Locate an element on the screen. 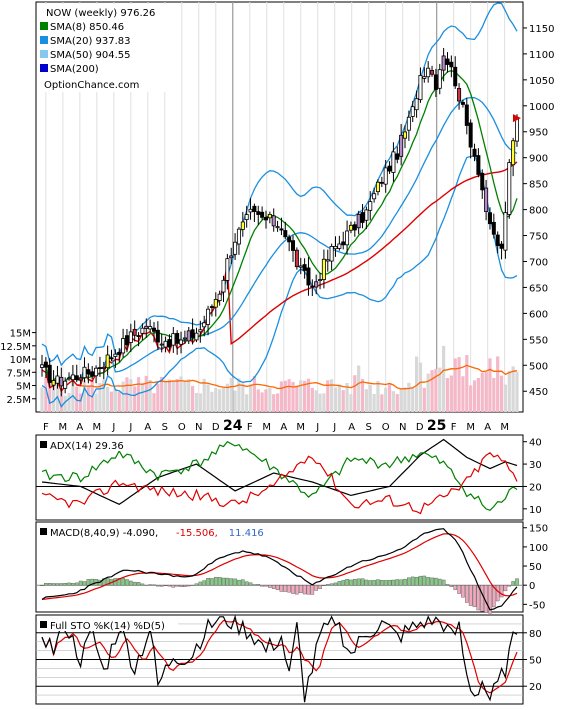 This screenshot has height=710, width=566. macd-tick-label: 50 is located at coordinates (535, 567).